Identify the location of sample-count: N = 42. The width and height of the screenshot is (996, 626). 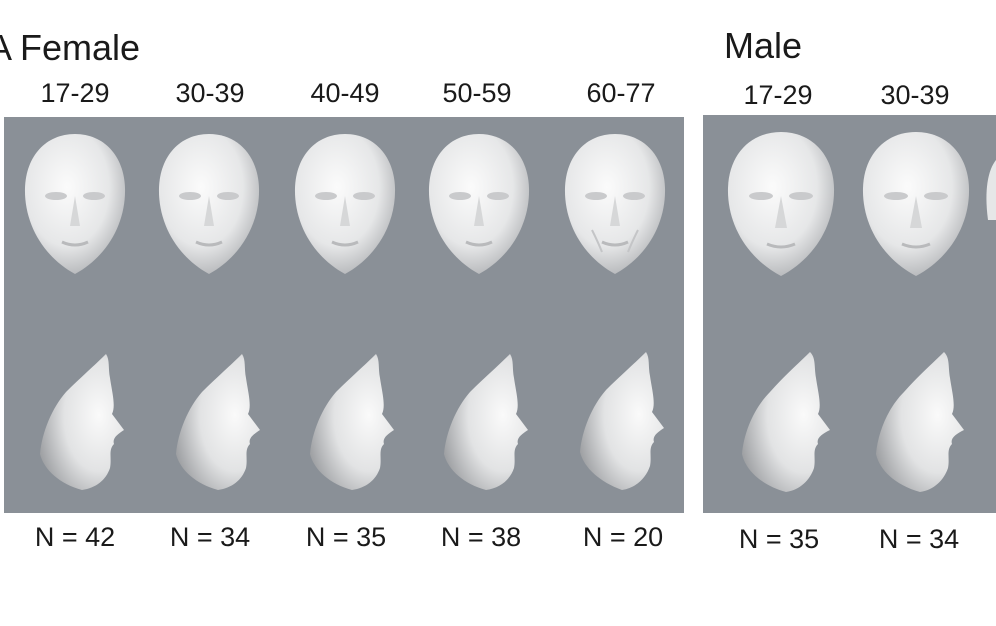
(75, 537).